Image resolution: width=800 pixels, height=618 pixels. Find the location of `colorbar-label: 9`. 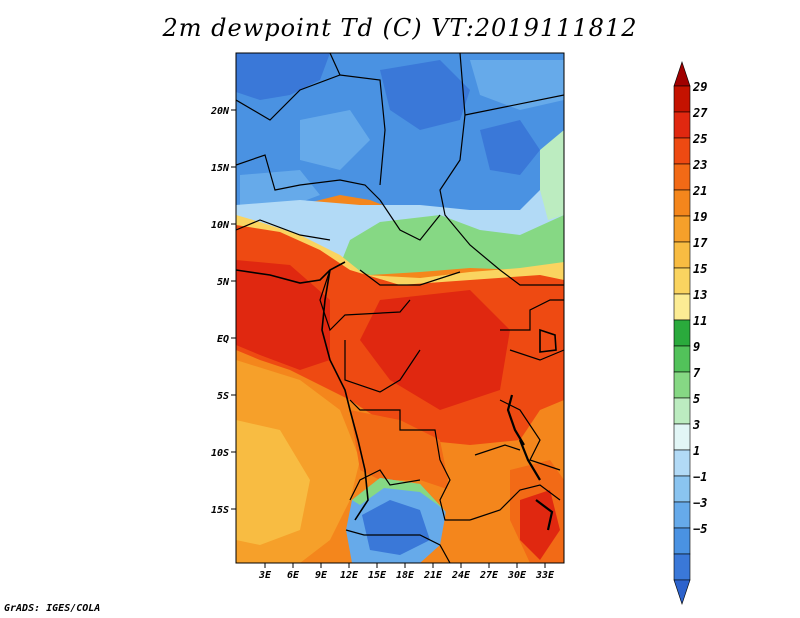

colorbar-label: 9 is located at coordinates (696, 347).